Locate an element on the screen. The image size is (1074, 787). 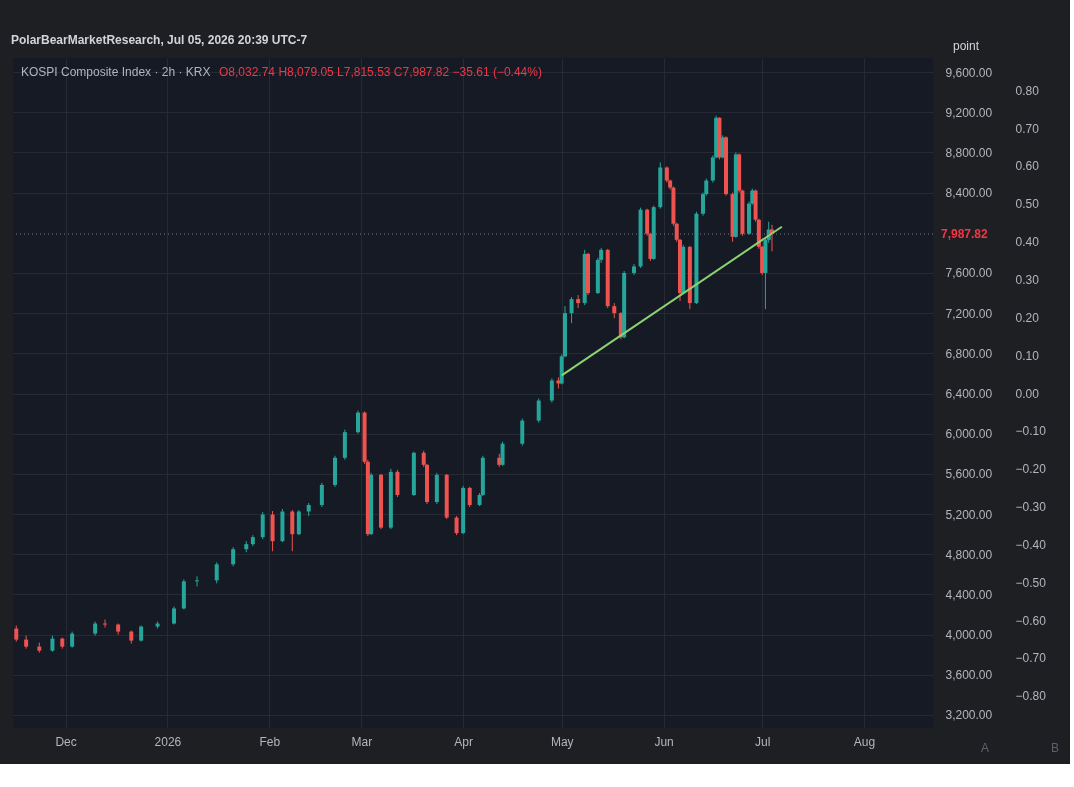
y-tick-label: 5,200.00 is located at coordinates (969, 514).